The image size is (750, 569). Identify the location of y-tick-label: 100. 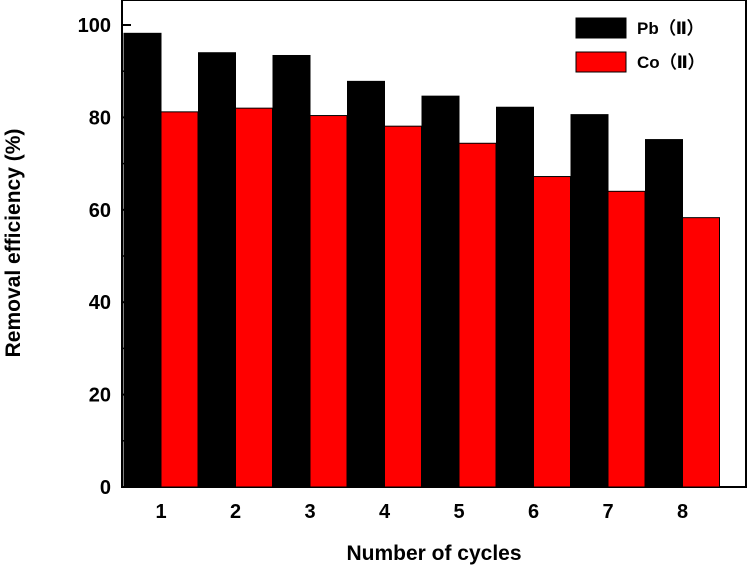
(94, 26).